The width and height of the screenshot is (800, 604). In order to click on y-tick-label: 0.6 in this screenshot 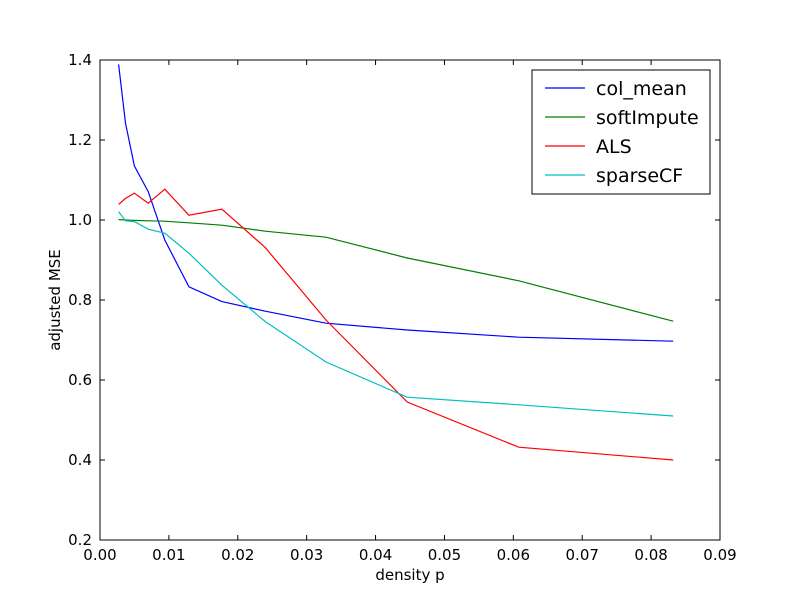, I will do `click(80, 380)`.